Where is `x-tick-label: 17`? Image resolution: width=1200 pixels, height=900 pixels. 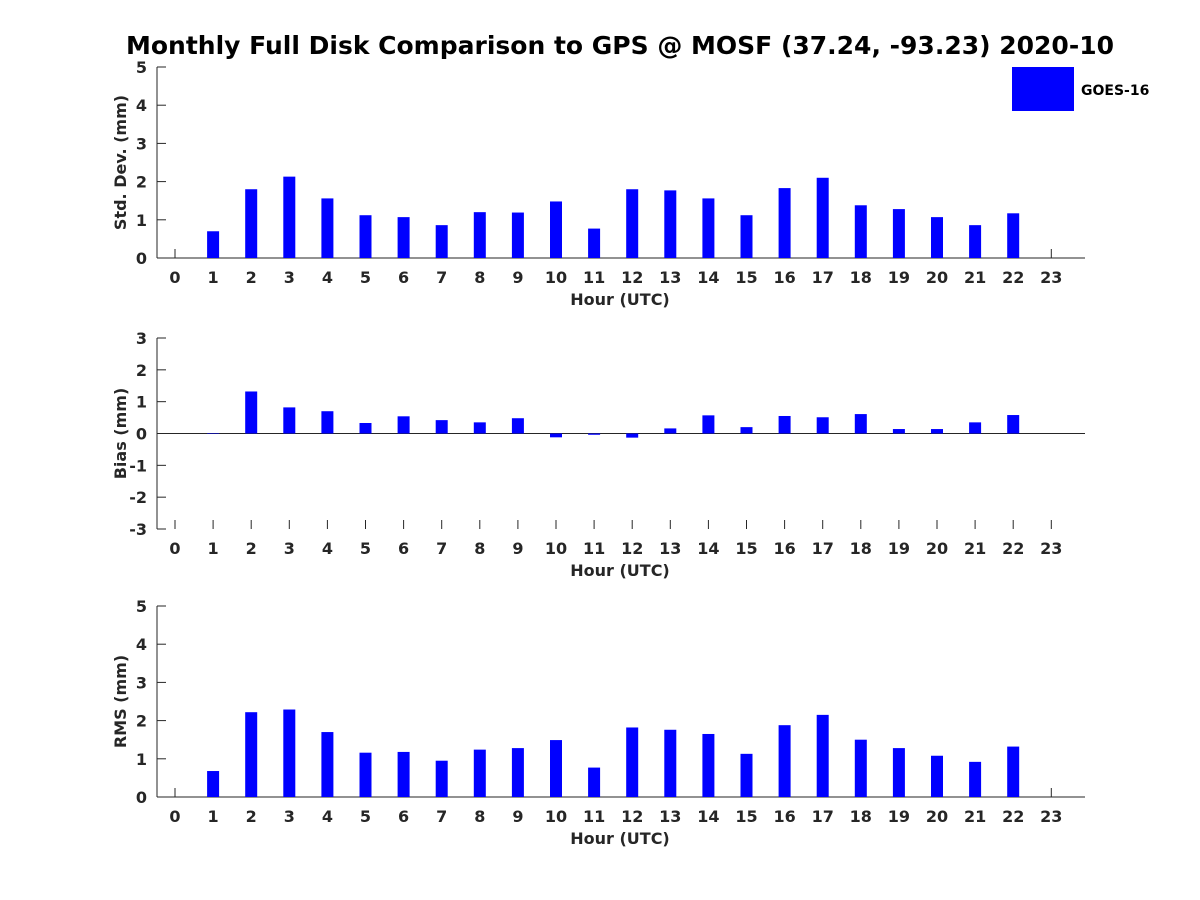
x-tick-label: 17 is located at coordinates (823, 277).